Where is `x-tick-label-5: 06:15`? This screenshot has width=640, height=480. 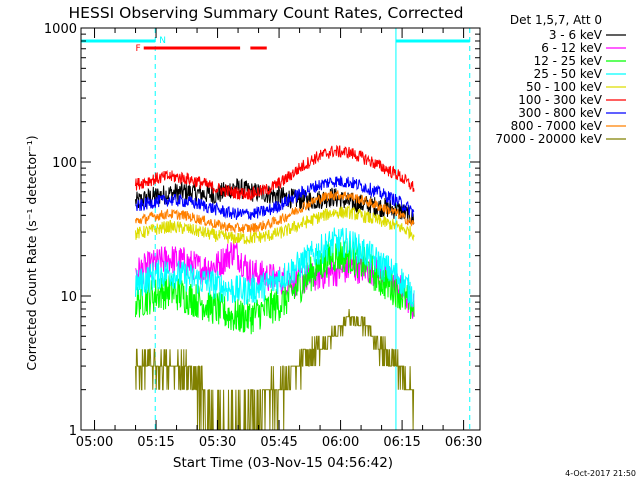 x-tick-label-5: 06:15 is located at coordinates (401, 442).